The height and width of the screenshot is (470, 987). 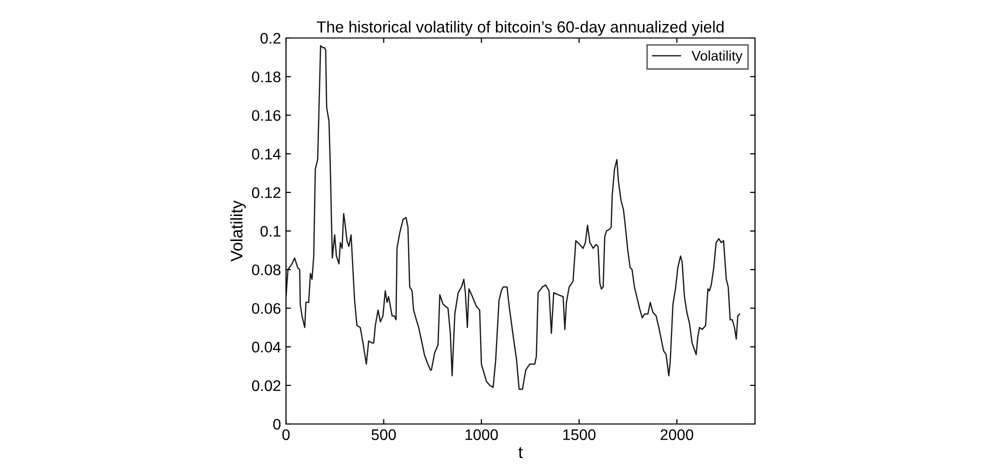 What do you see at coordinates (717, 57) in the screenshot?
I see `legend-label: Volatility` at bounding box center [717, 57].